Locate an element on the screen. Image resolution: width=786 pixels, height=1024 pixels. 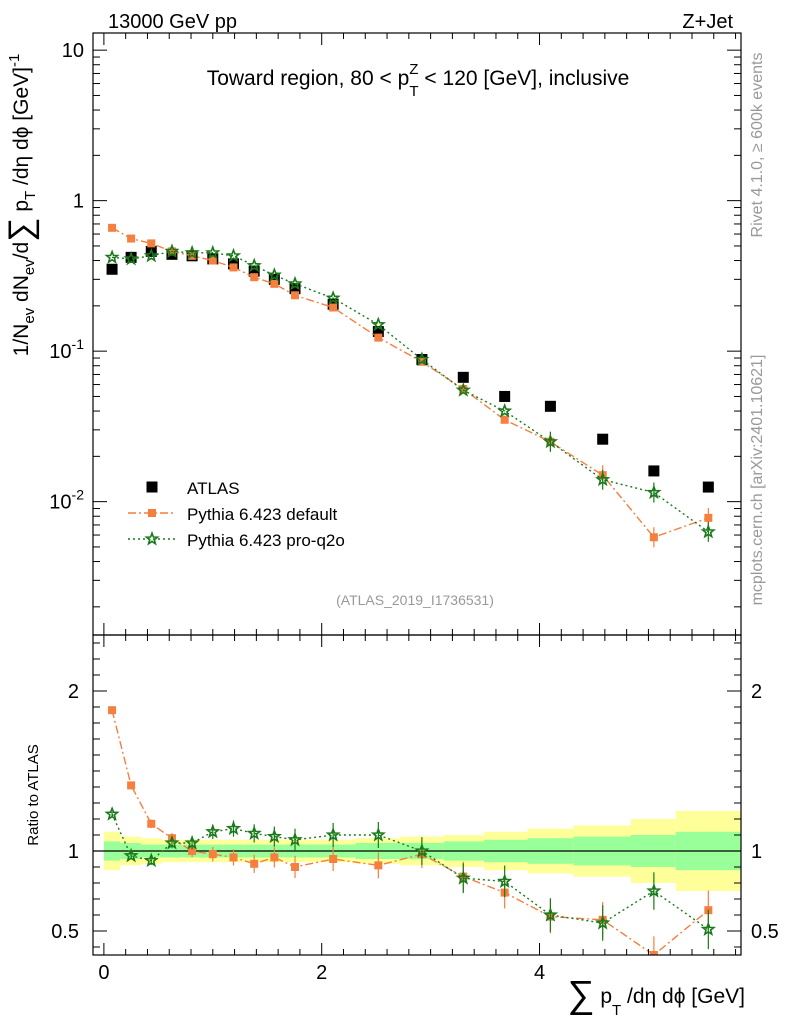
y-tick-label: 10-2 is located at coordinates (66, 500).